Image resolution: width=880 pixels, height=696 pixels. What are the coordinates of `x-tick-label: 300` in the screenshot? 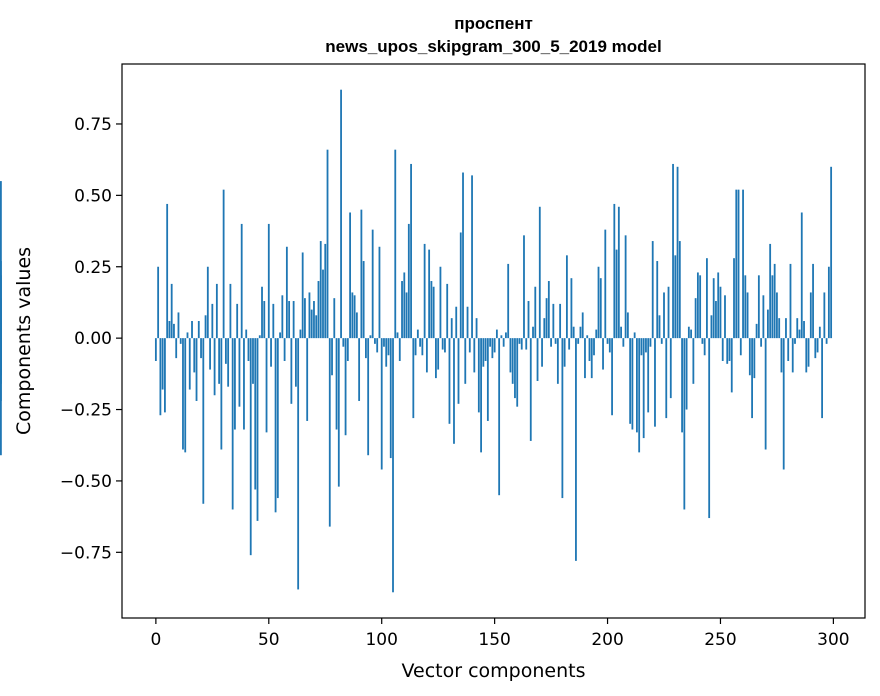 It's located at (833, 640).